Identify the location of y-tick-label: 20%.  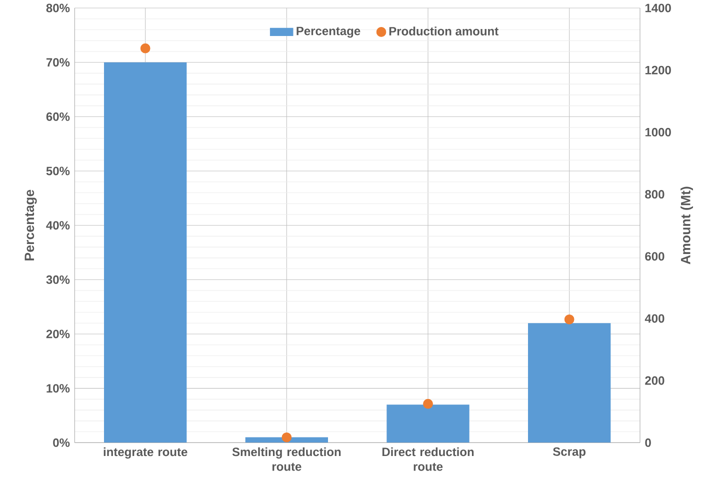
(58, 334).